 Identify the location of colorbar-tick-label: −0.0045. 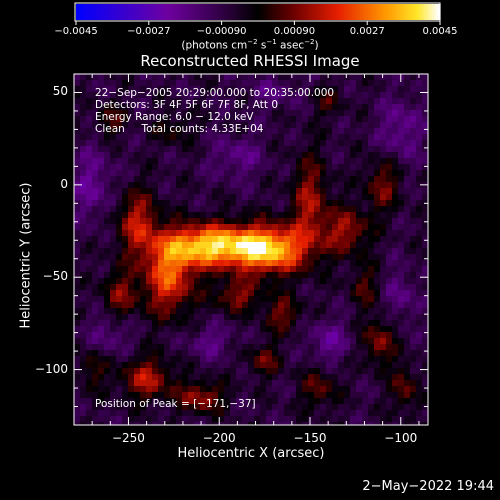
(76, 31).